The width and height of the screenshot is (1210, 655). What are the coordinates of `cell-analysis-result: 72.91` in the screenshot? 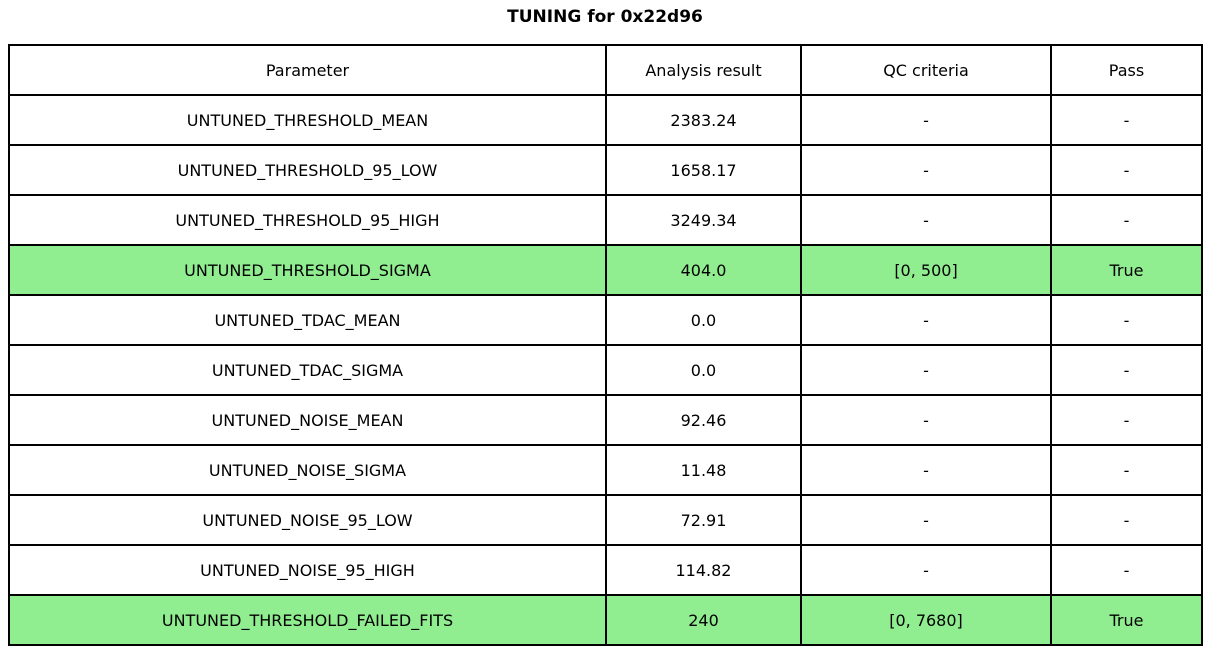 It's located at (703, 520).